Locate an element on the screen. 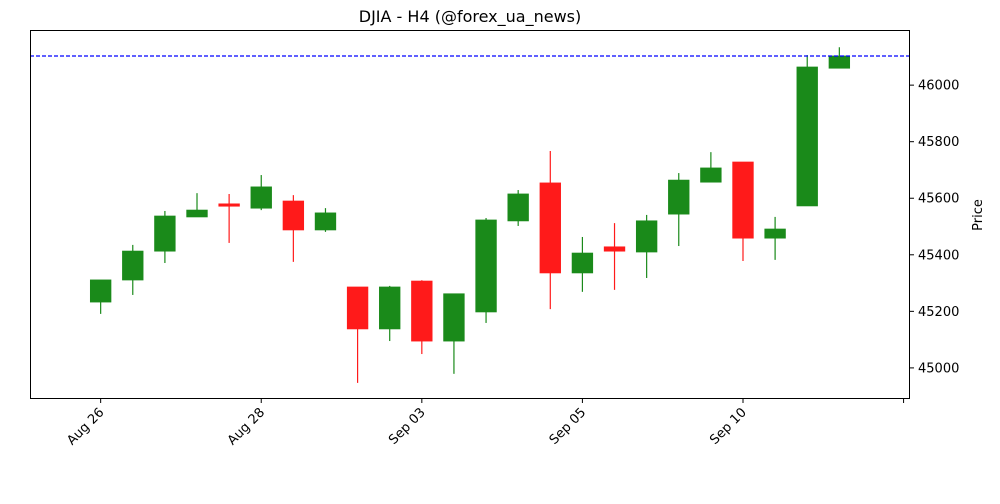  y-tick-label: 45200 is located at coordinates (938, 312).